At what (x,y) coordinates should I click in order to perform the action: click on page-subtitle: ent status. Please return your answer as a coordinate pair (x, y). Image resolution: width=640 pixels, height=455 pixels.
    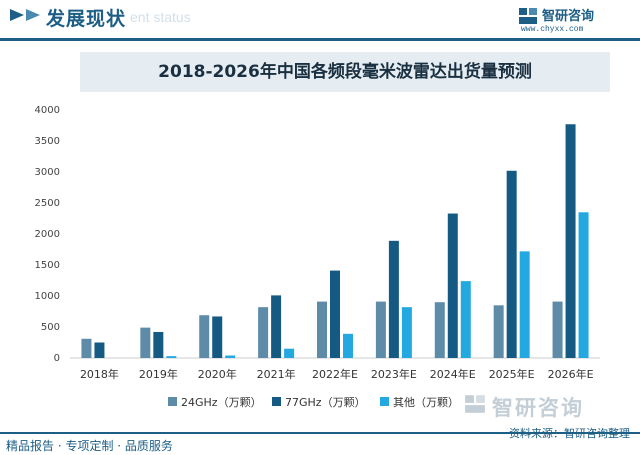
    Looking at the image, I should click on (160, 17).